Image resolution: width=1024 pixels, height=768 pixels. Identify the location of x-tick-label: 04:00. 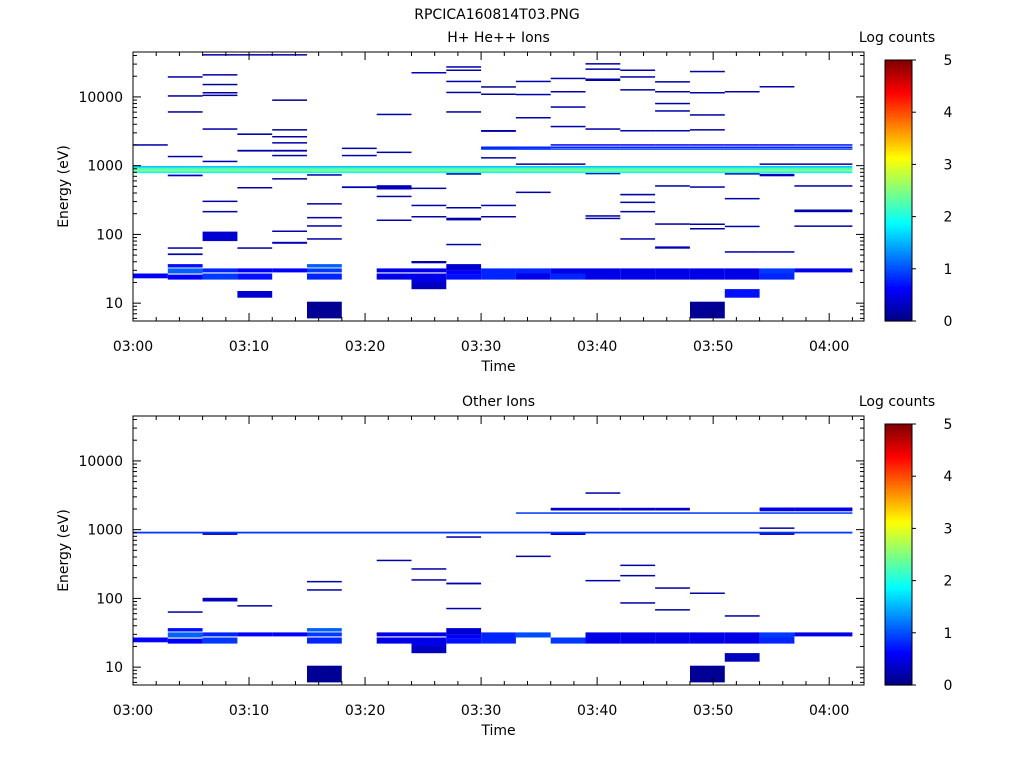
(829, 711).